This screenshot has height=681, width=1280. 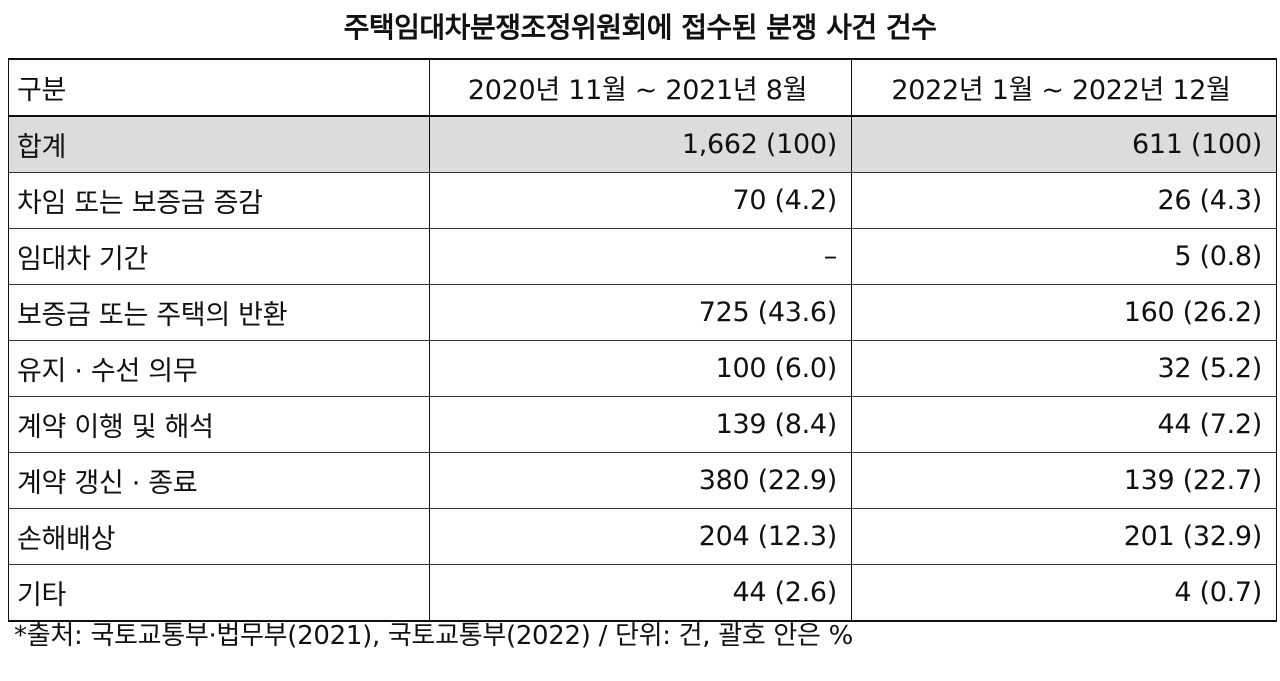 I want to click on cell-period-2: 201 (32.9), so click(x=1064, y=536).